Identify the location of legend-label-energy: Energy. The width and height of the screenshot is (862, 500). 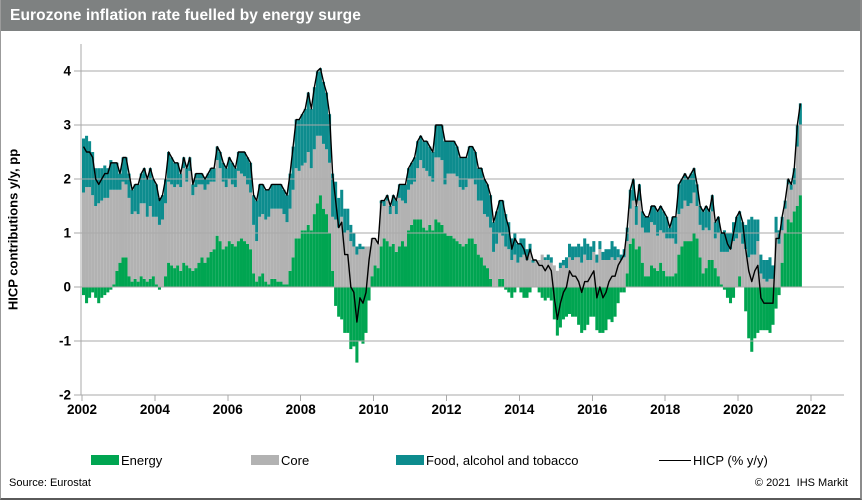
(142, 460).